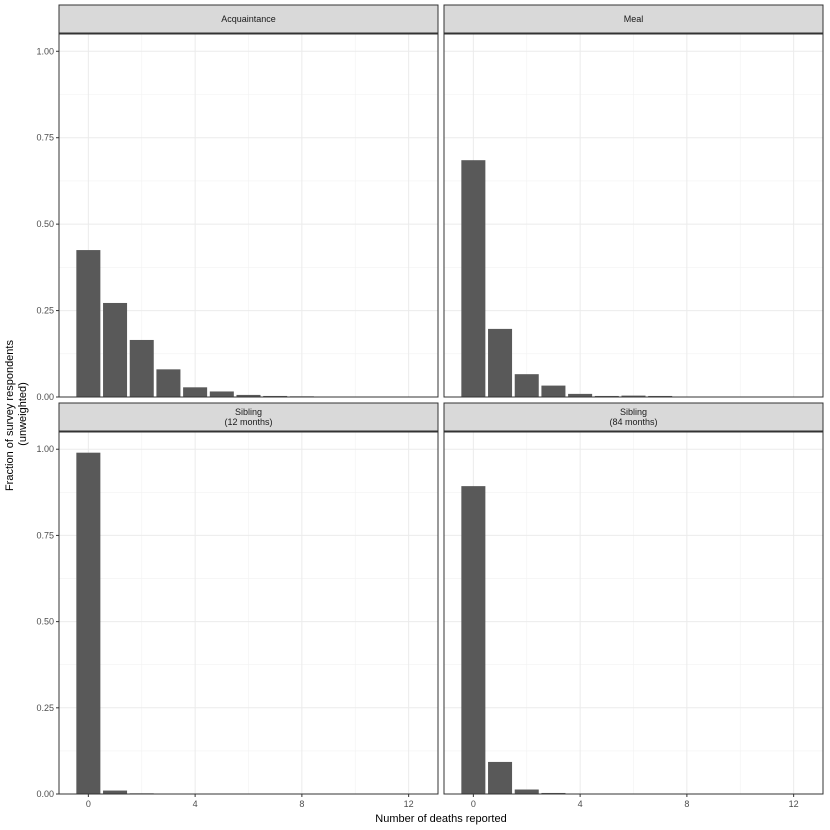 This screenshot has width=830, height=830. I want to click on y-axis-title-line-1: Fraction of survey respondents, so click(10, 416).